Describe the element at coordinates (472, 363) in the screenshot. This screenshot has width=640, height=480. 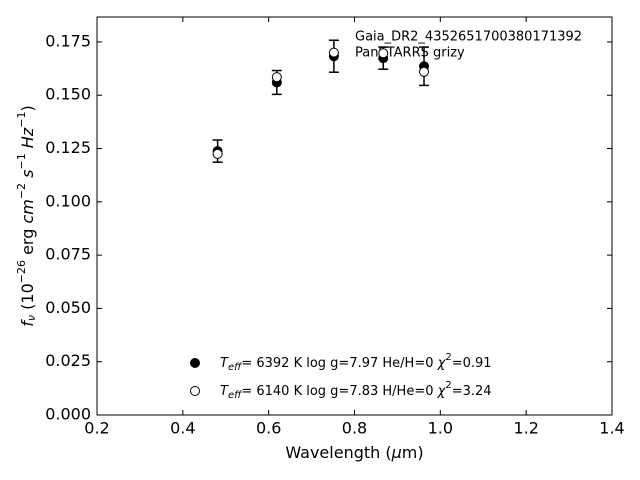
I see `legend-part: =0.91` at that location.